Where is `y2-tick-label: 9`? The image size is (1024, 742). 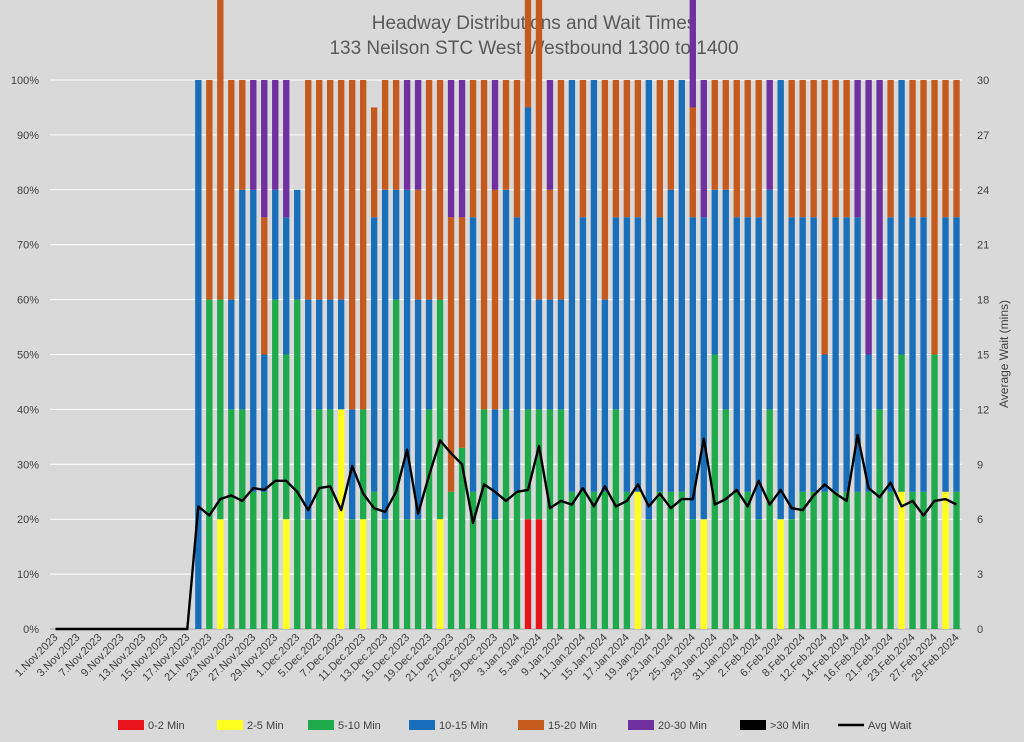 y2-tick-label: 9 is located at coordinates (980, 465).